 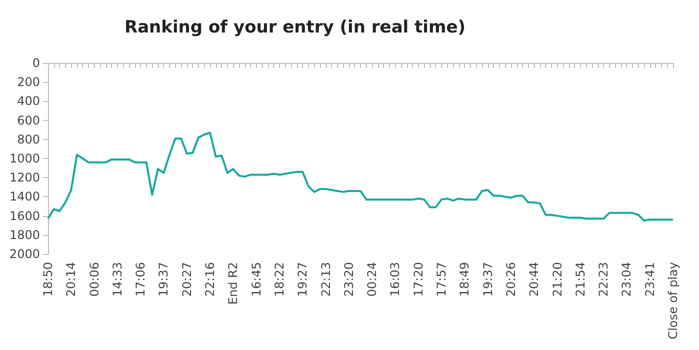 What do you see at coordinates (24, 197) in the screenshot?
I see `y-tick-label: 1400` at bounding box center [24, 197].